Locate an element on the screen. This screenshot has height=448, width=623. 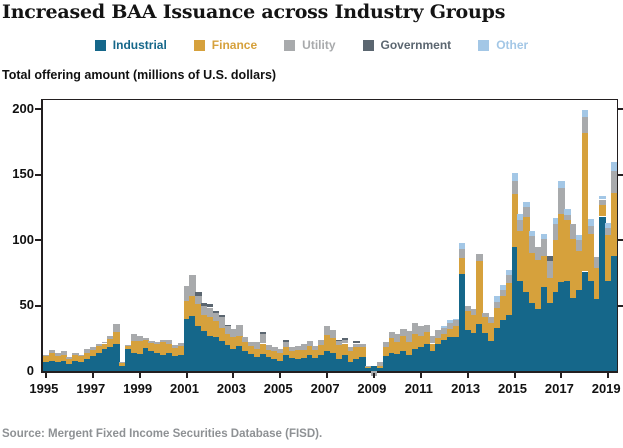
legend-item-other: Other is located at coordinates (503, 45).